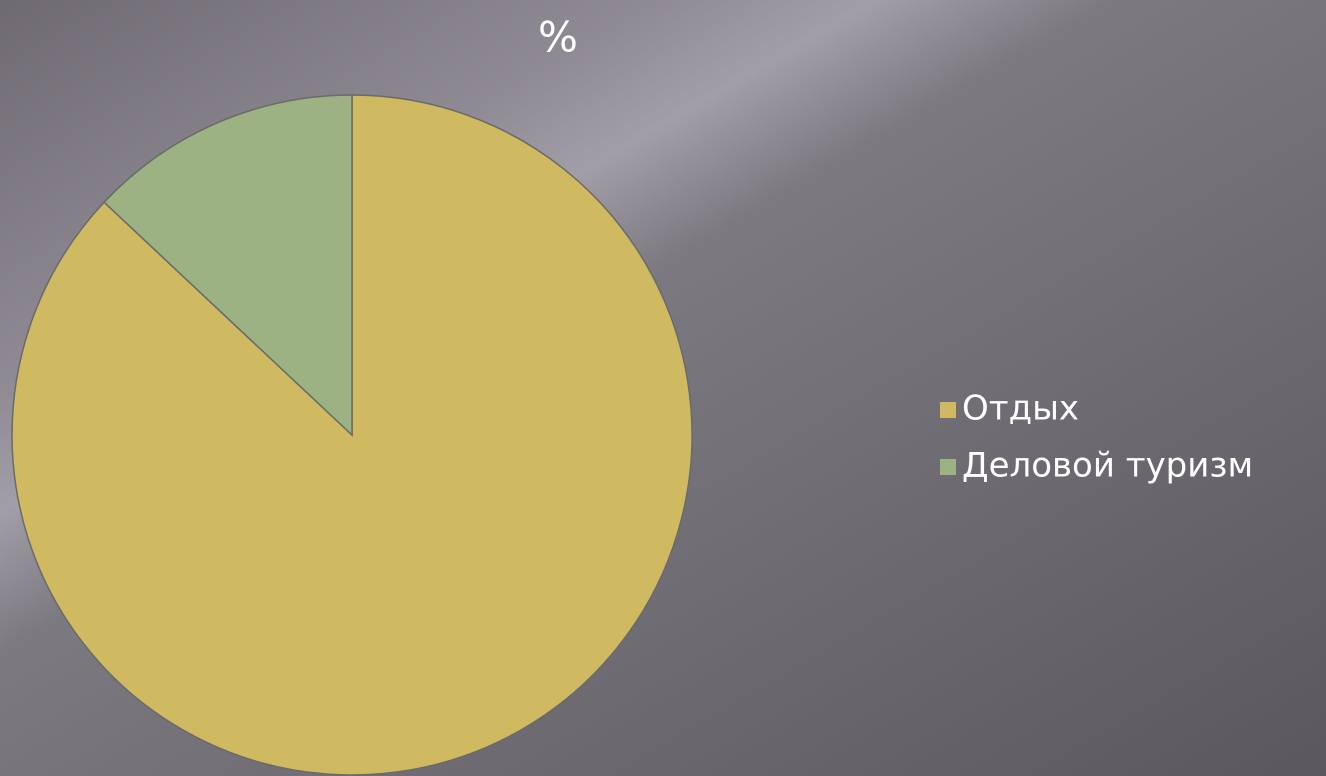  What do you see at coordinates (1020, 409) in the screenshot?
I see `legend-label: Отдых` at bounding box center [1020, 409].